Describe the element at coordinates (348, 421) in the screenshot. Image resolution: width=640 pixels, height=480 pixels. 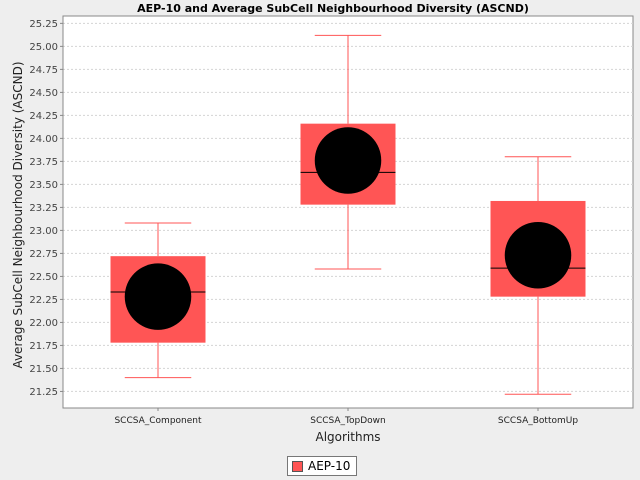
I see `x-tick-label: SCCSA_TopDown` at that location.